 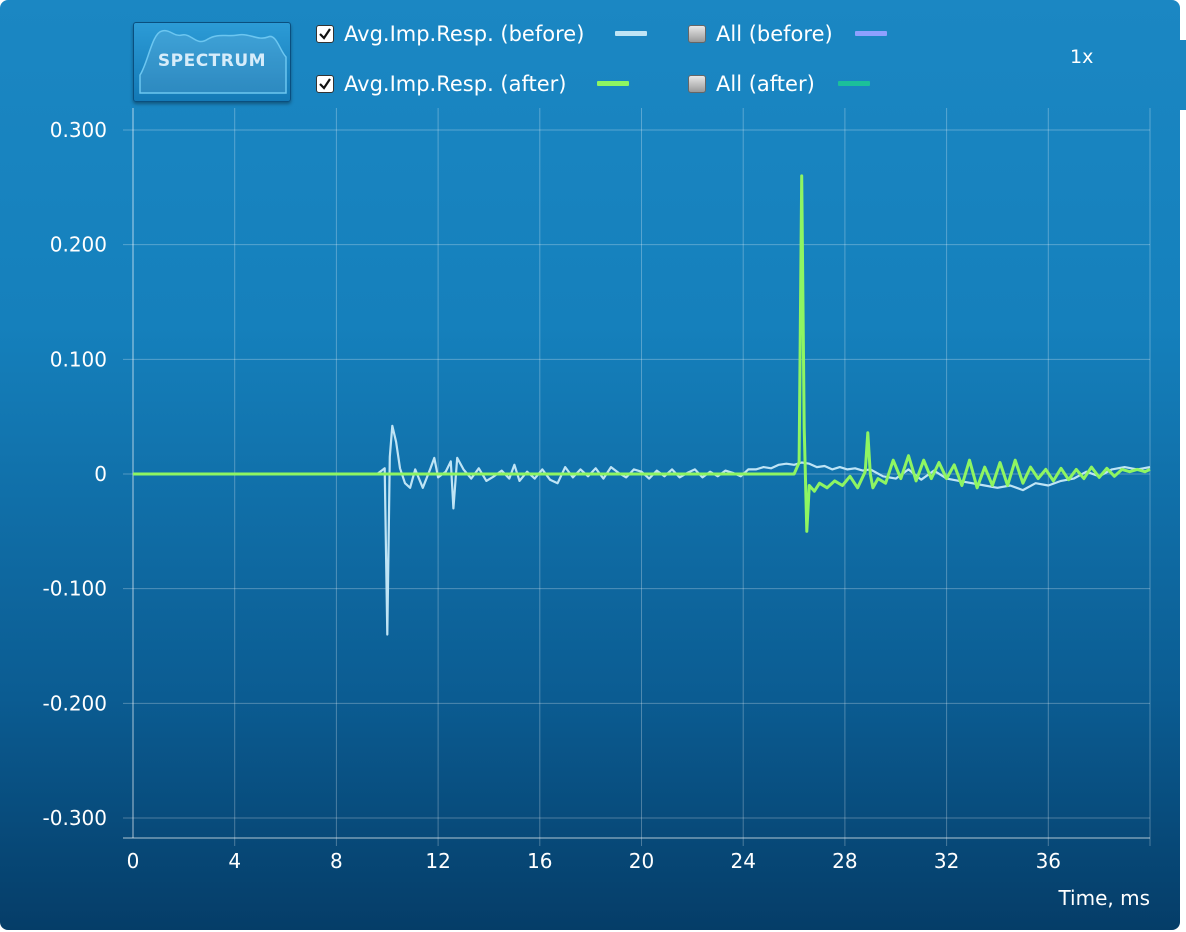 What do you see at coordinates (75, 474) in the screenshot?
I see `y-axis-ticks: 0.300 0.200 0.100 0 -0.100 -0.200 -0.300` at bounding box center [75, 474].